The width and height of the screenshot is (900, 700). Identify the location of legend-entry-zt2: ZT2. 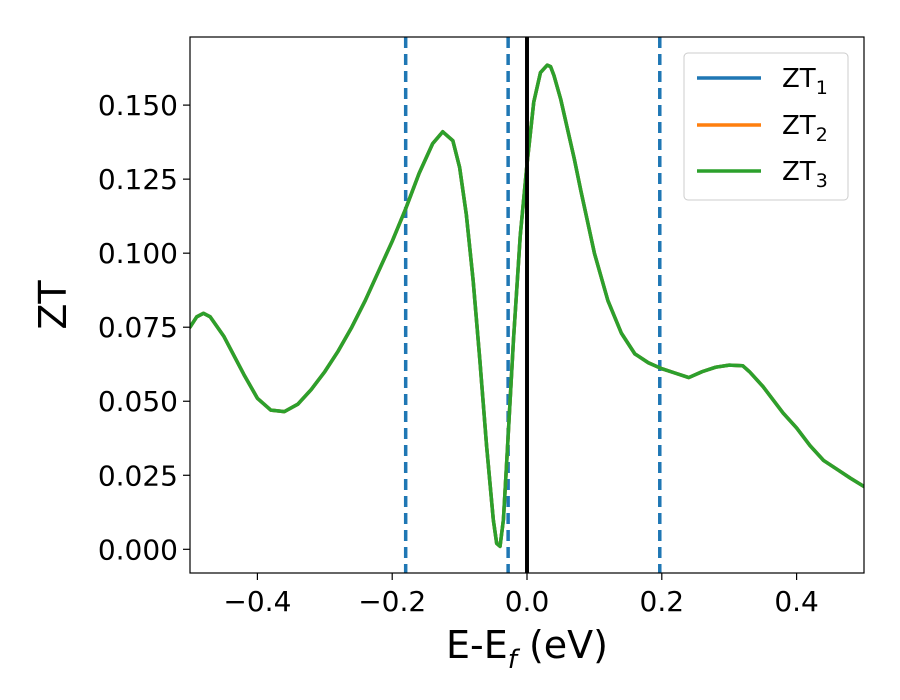
(762, 128).